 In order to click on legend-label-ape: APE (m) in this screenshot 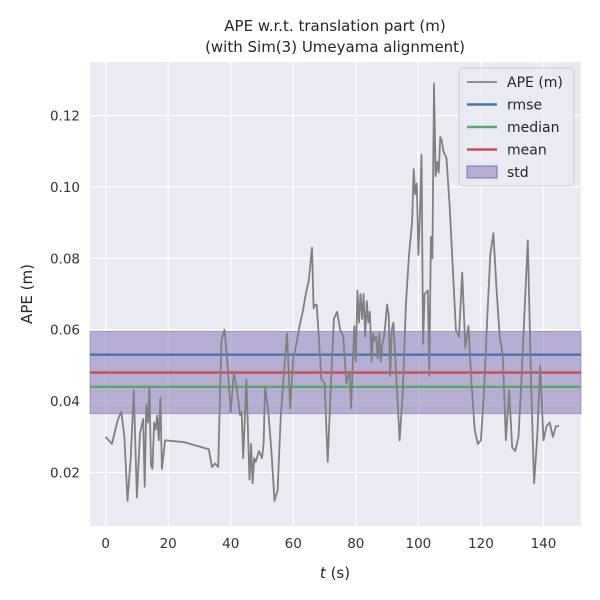, I will do `click(535, 83)`.